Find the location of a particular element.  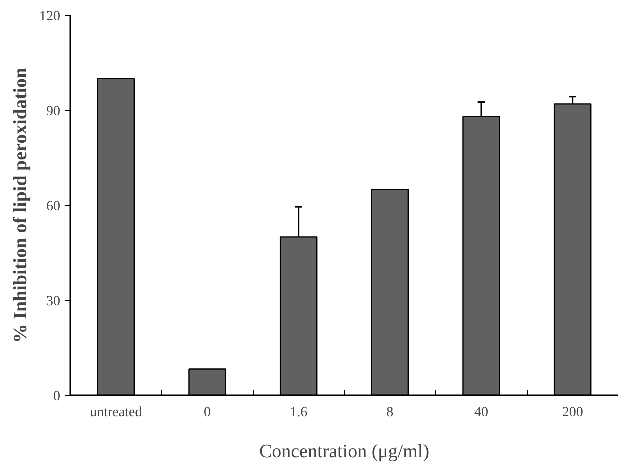

y-tick-label: 60 is located at coordinates (53, 207).